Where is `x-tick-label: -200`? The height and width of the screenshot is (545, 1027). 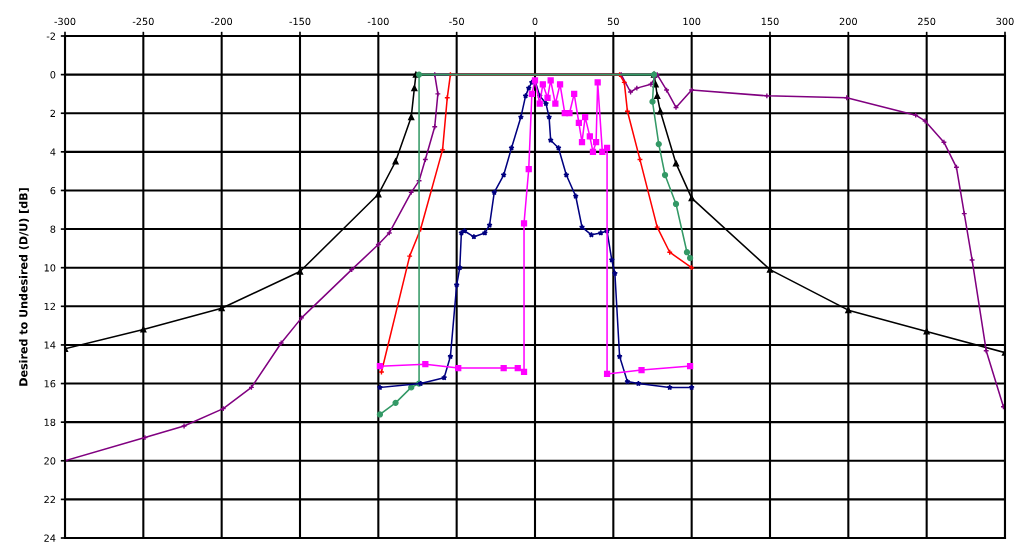
x-tick-label: -200 is located at coordinates (222, 21).